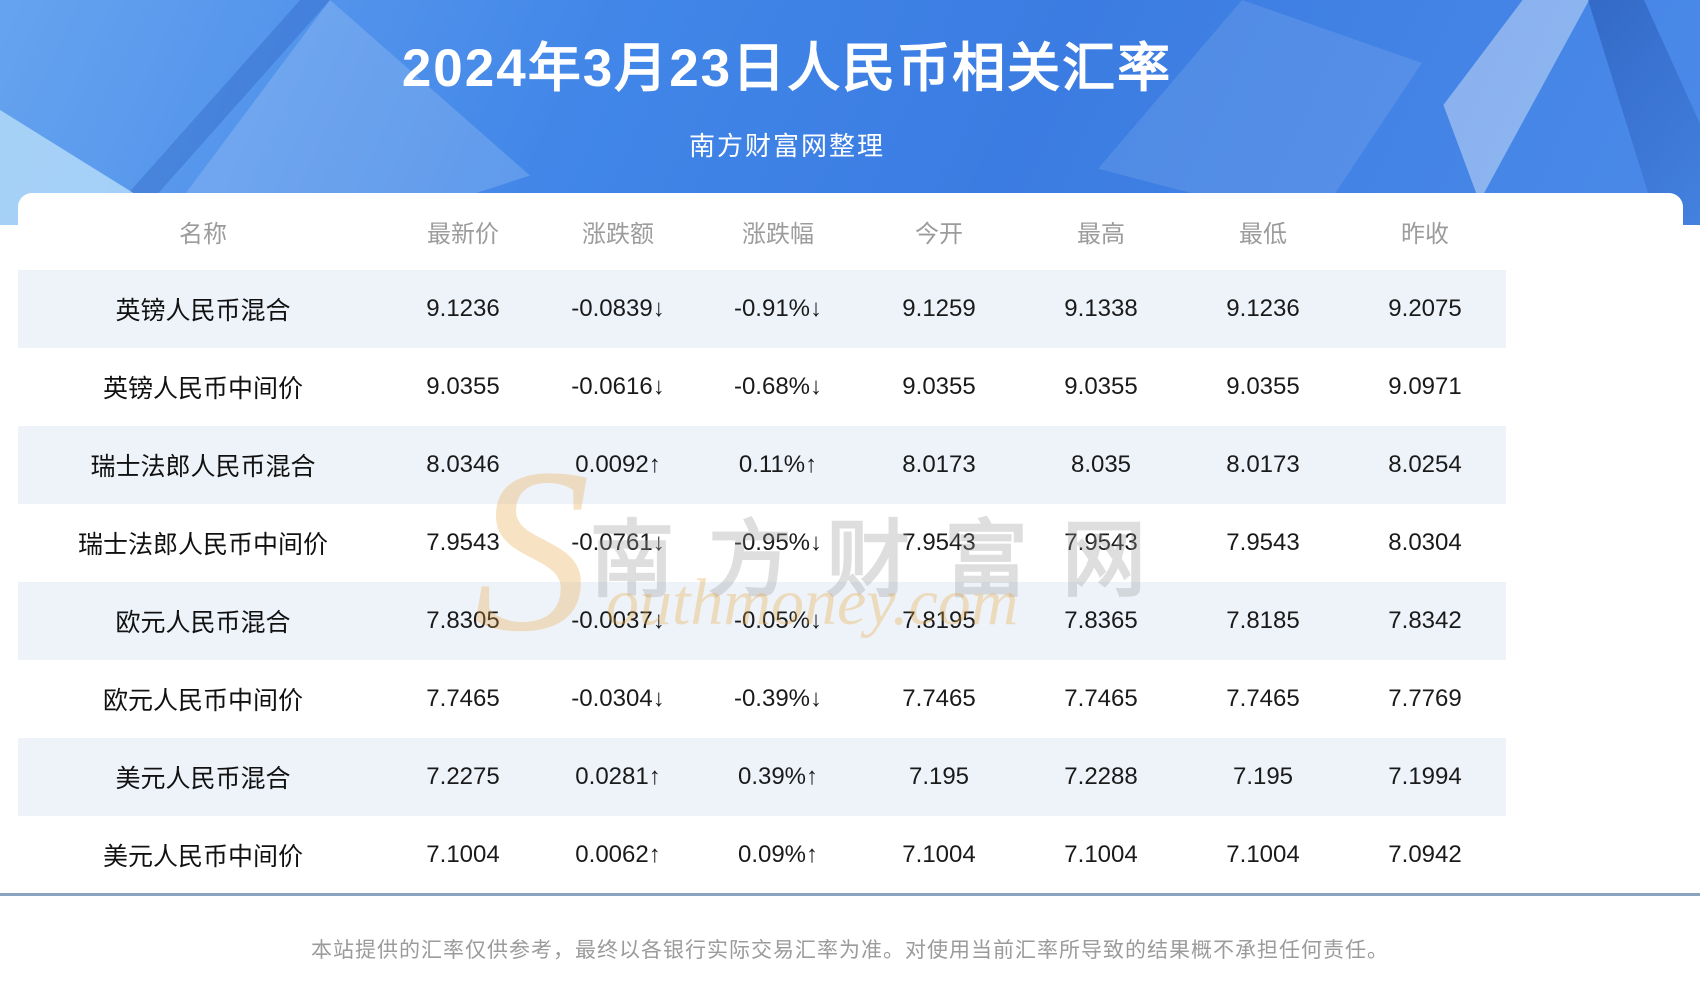 The width and height of the screenshot is (1700, 1000). I want to click on cell-change-amount: -0.0304↓, so click(618, 698).